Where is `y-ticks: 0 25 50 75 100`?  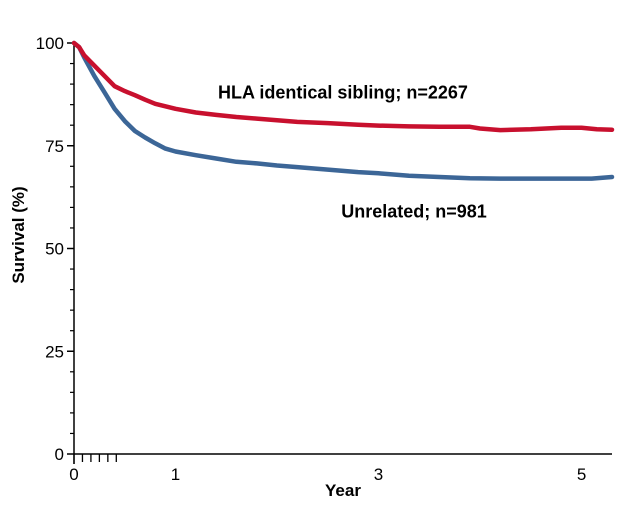
y-ticks: 0 25 50 75 100 is located at coordinates (55, 249).